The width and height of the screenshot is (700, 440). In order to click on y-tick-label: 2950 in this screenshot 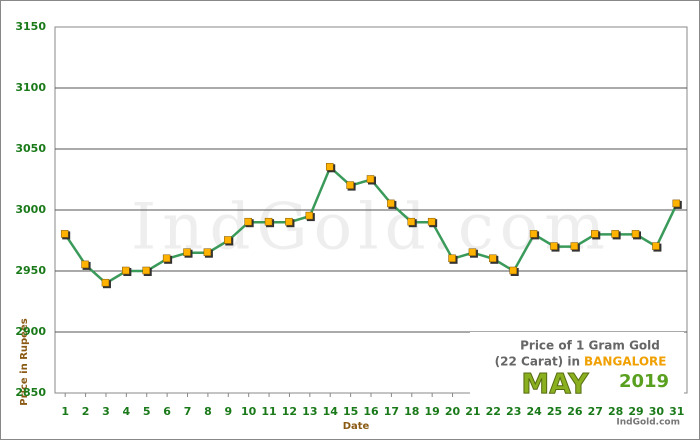, I will do `click(30, 270)`.